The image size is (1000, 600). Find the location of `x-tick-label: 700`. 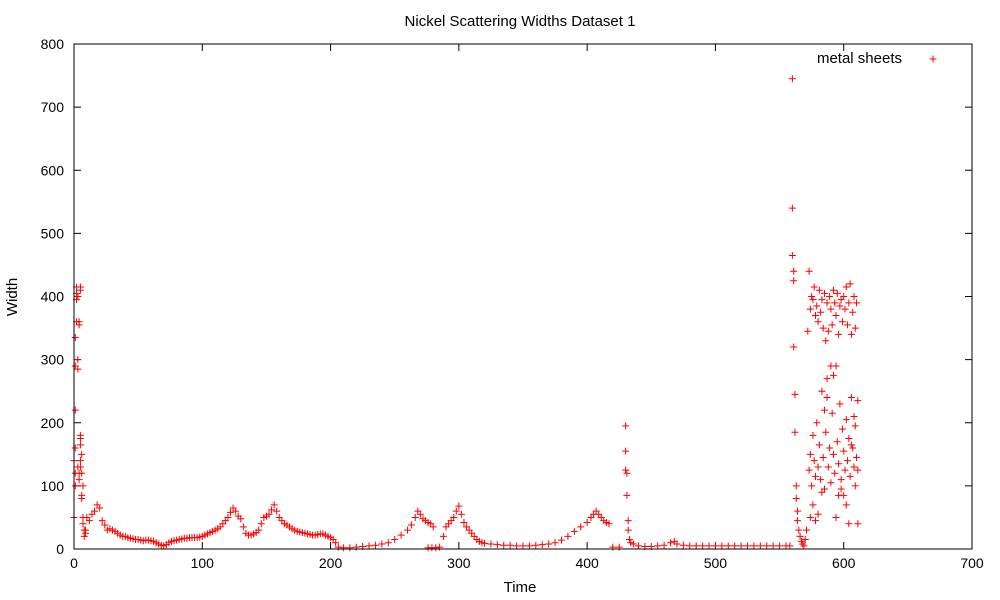

x-tick-label: 700 is located at coordinates (972, 563).